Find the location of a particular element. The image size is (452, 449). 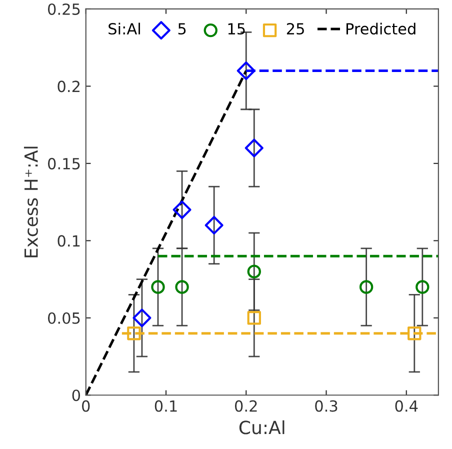

y-tick-label: 0.15 is located at coordinates (64, 164).